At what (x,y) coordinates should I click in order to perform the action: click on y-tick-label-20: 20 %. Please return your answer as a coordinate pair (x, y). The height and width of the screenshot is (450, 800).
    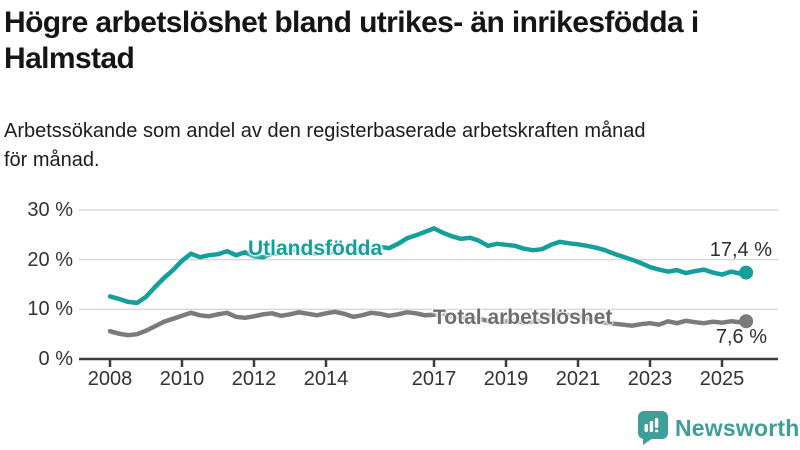
    Looking at the image, I should click on (50, 259).